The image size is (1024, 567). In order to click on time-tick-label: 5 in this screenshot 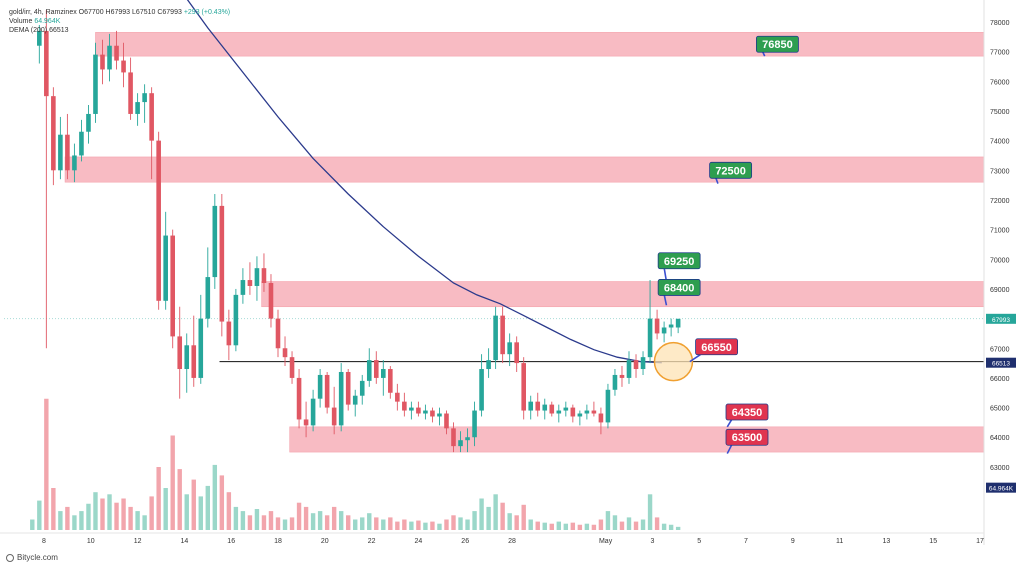, I will do `click(699, 541)`.